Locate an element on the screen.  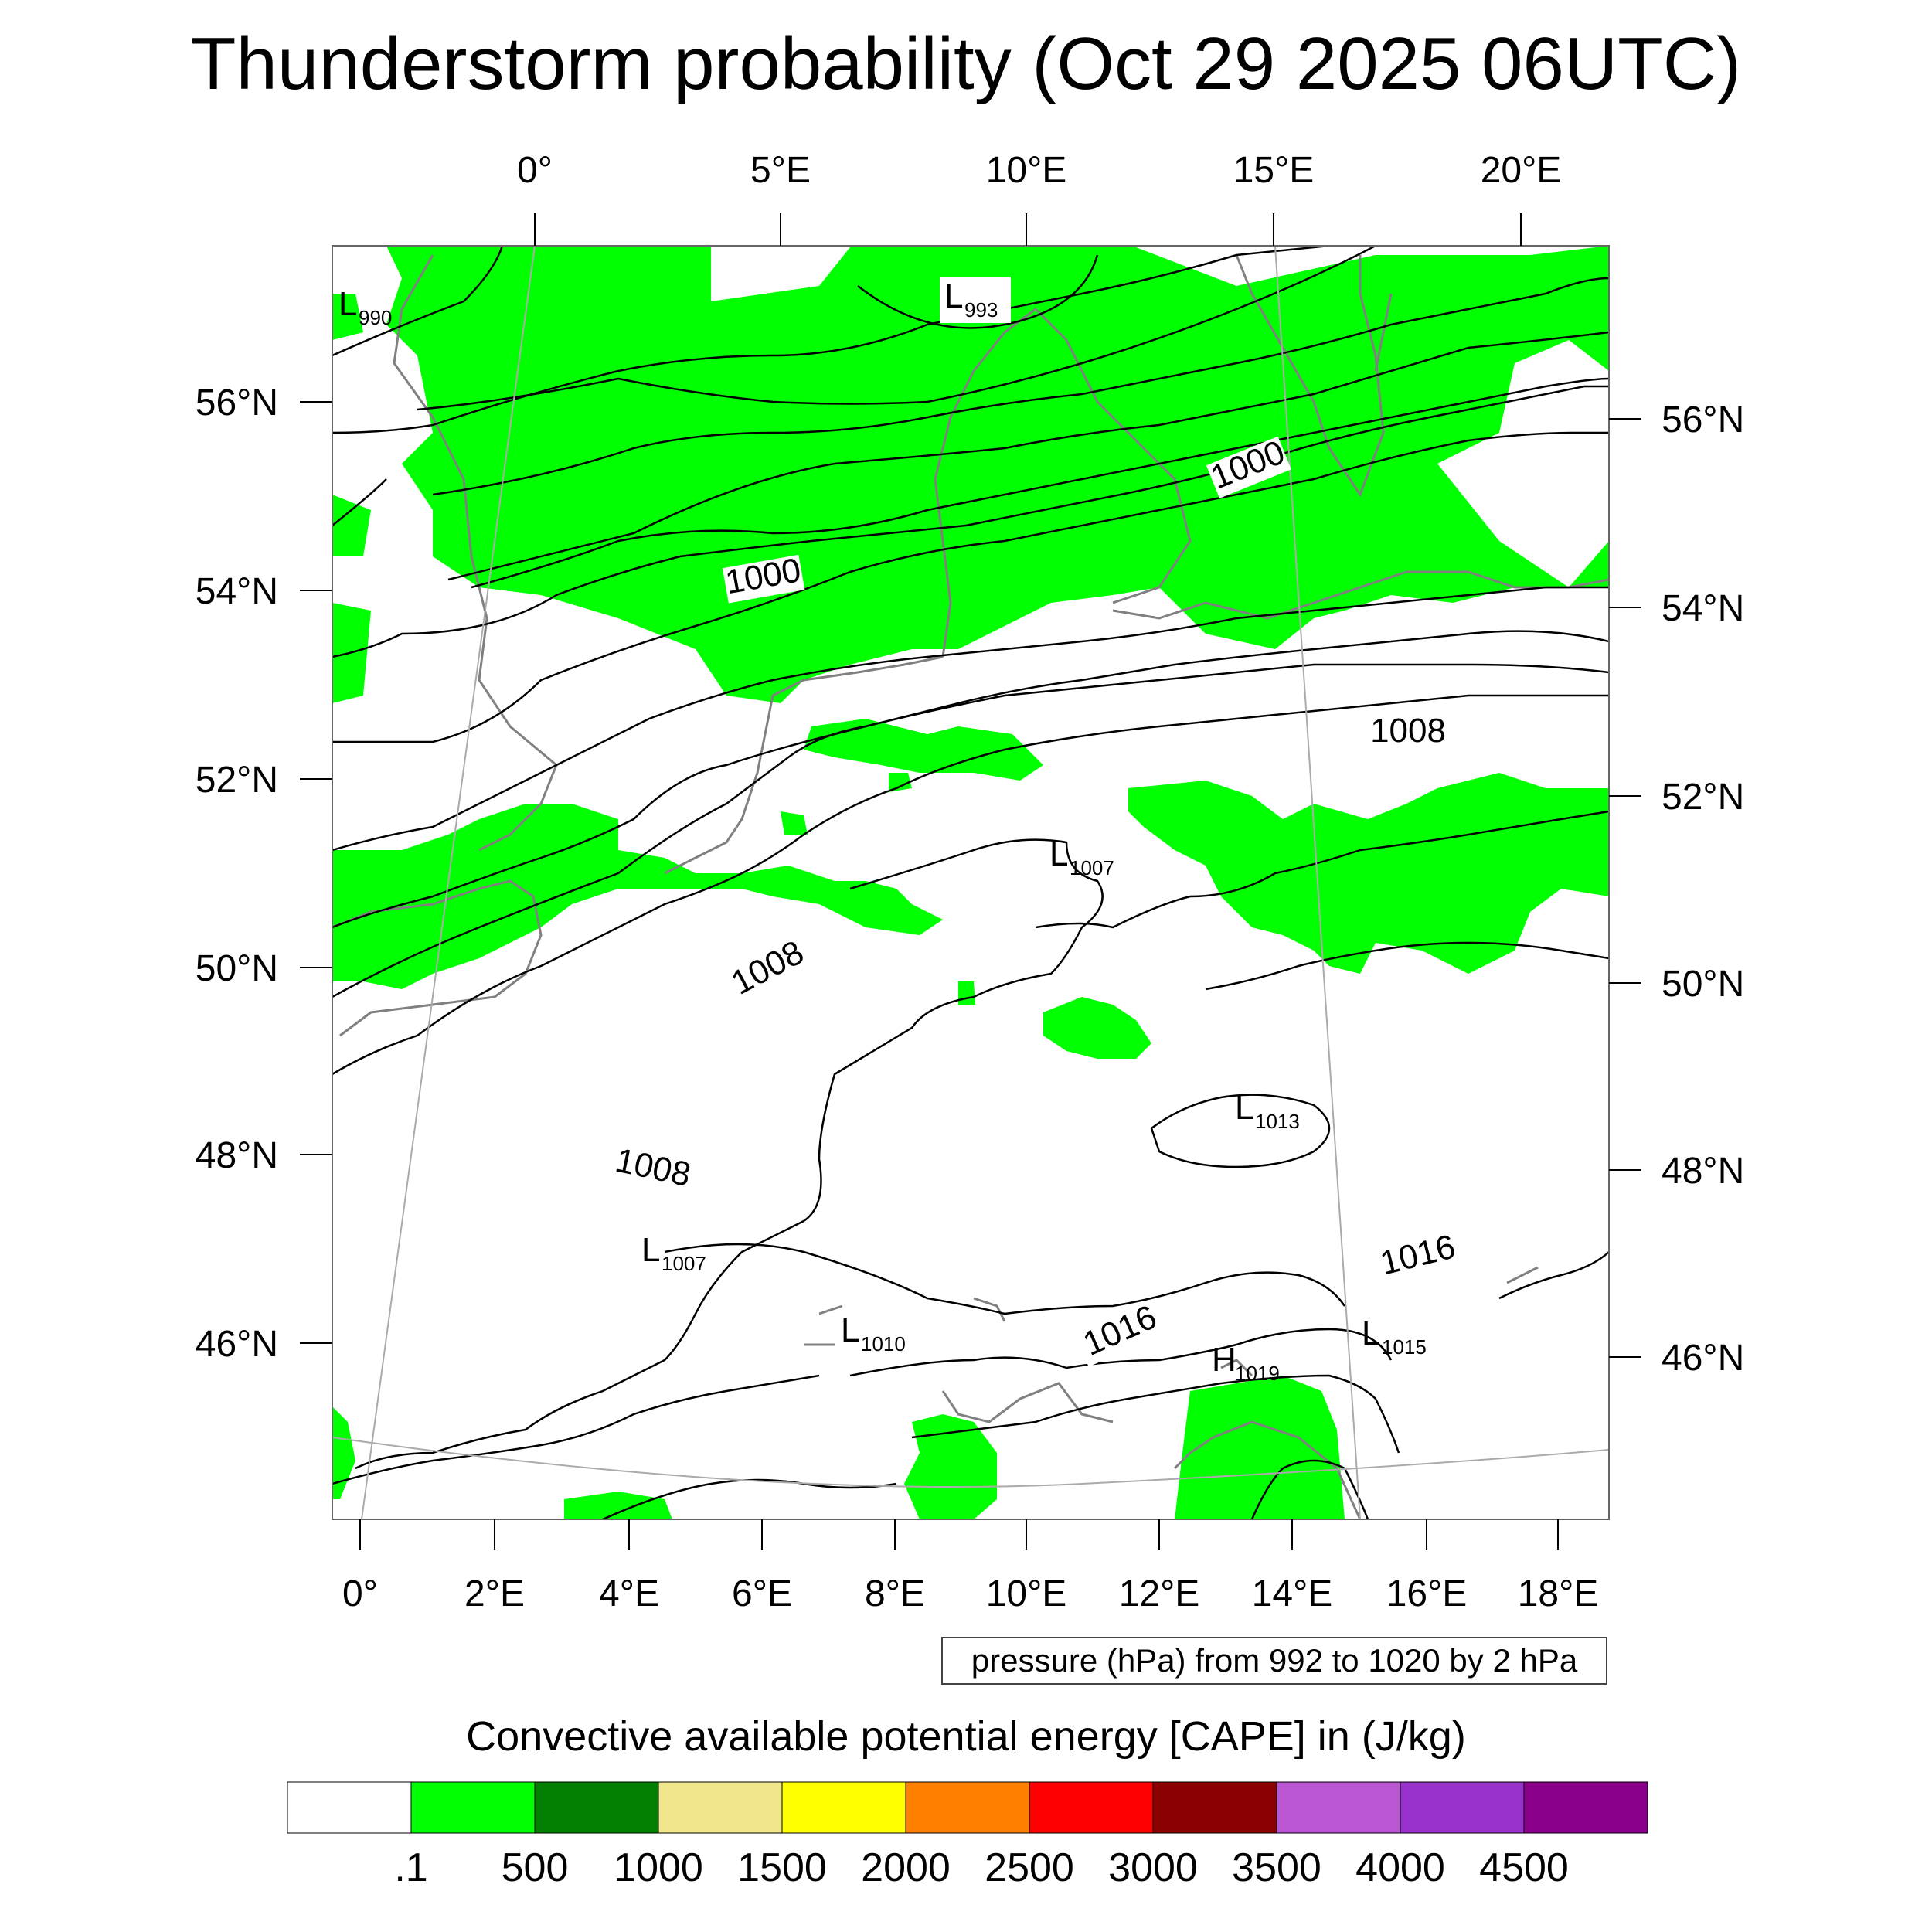
pressure-center-value: 1010 is located at coordinates (884, 1343).